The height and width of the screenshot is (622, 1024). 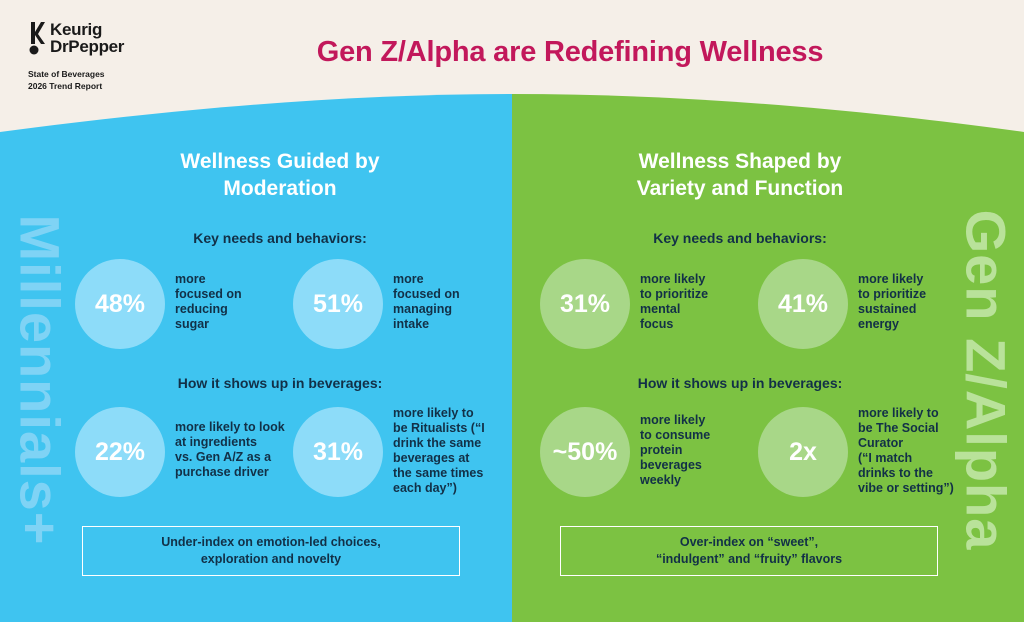 What do you see at coordinates (66, 80) in the screenshot?
I see `report-label: State of Beverages 2026 Trend Report` at bounding box center [66, 80].